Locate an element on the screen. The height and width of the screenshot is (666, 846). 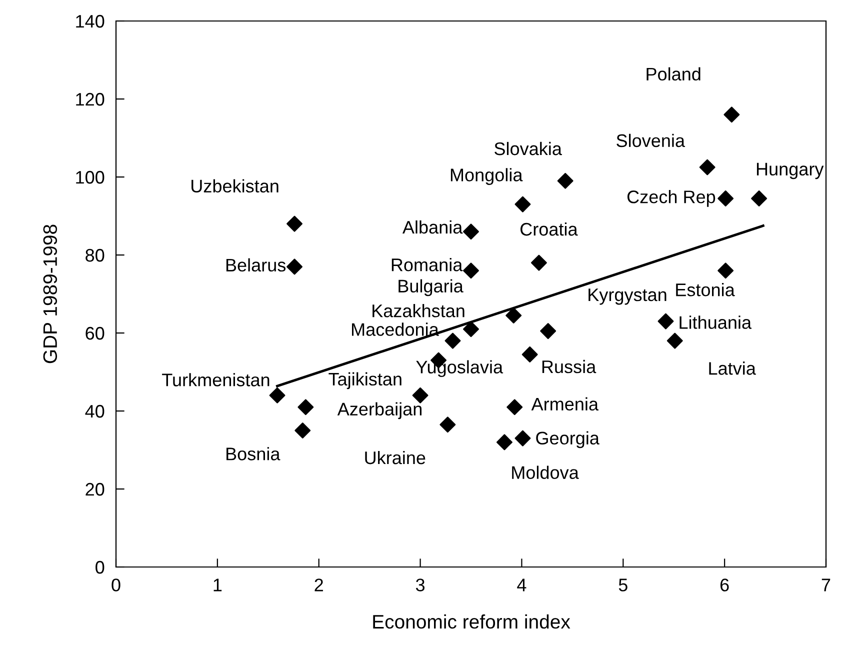
x-tick-label: 1 is located at coordinates (218, 585).